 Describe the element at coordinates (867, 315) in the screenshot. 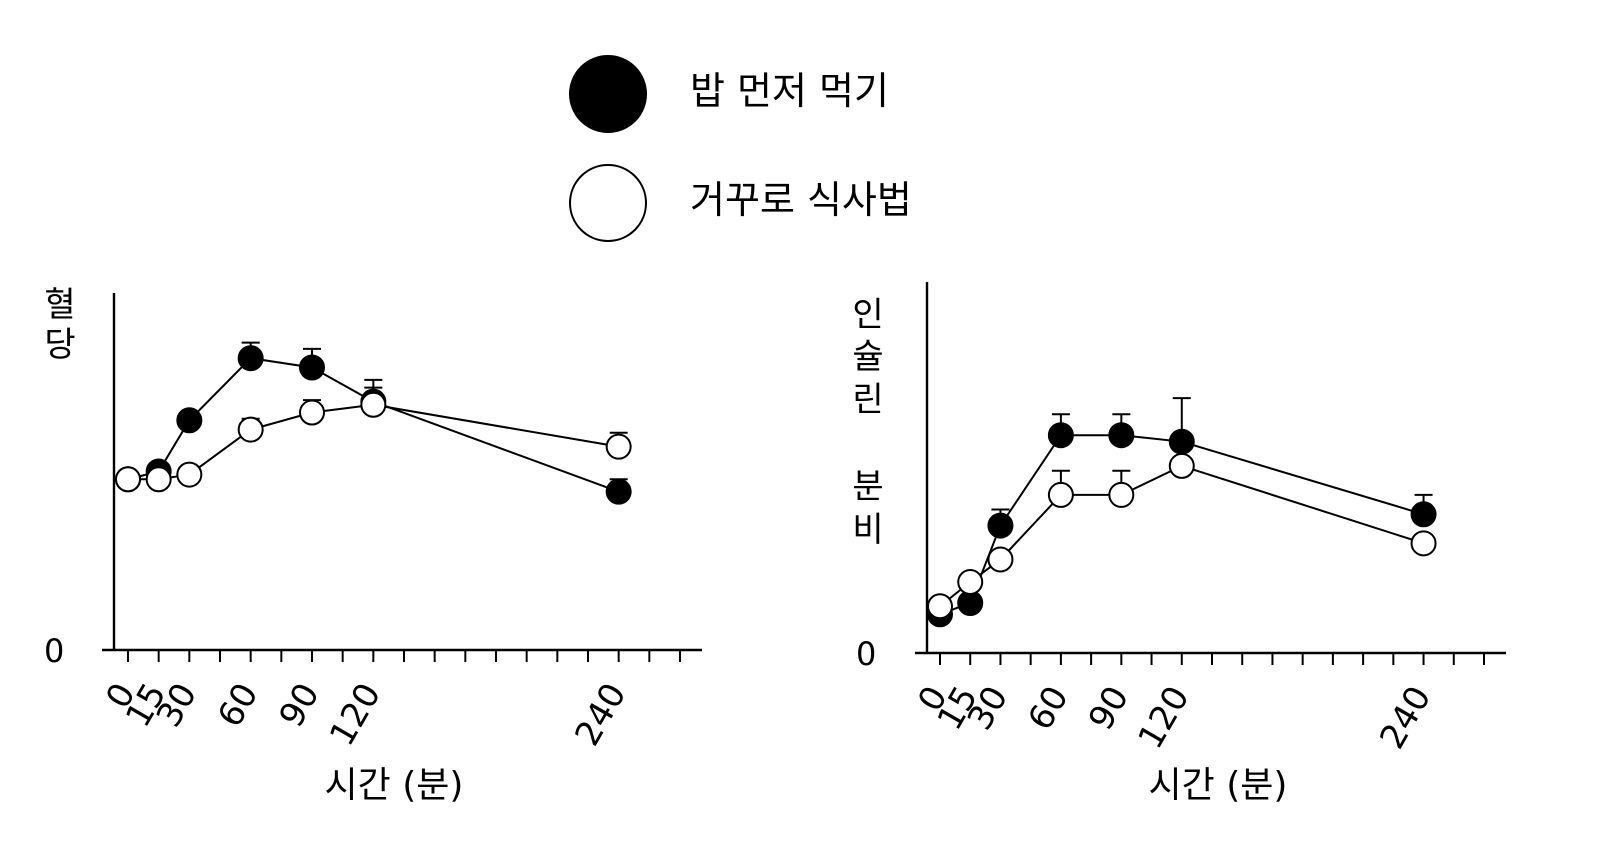

I see `insulin-secretion-y-label-char: 인` at that location.